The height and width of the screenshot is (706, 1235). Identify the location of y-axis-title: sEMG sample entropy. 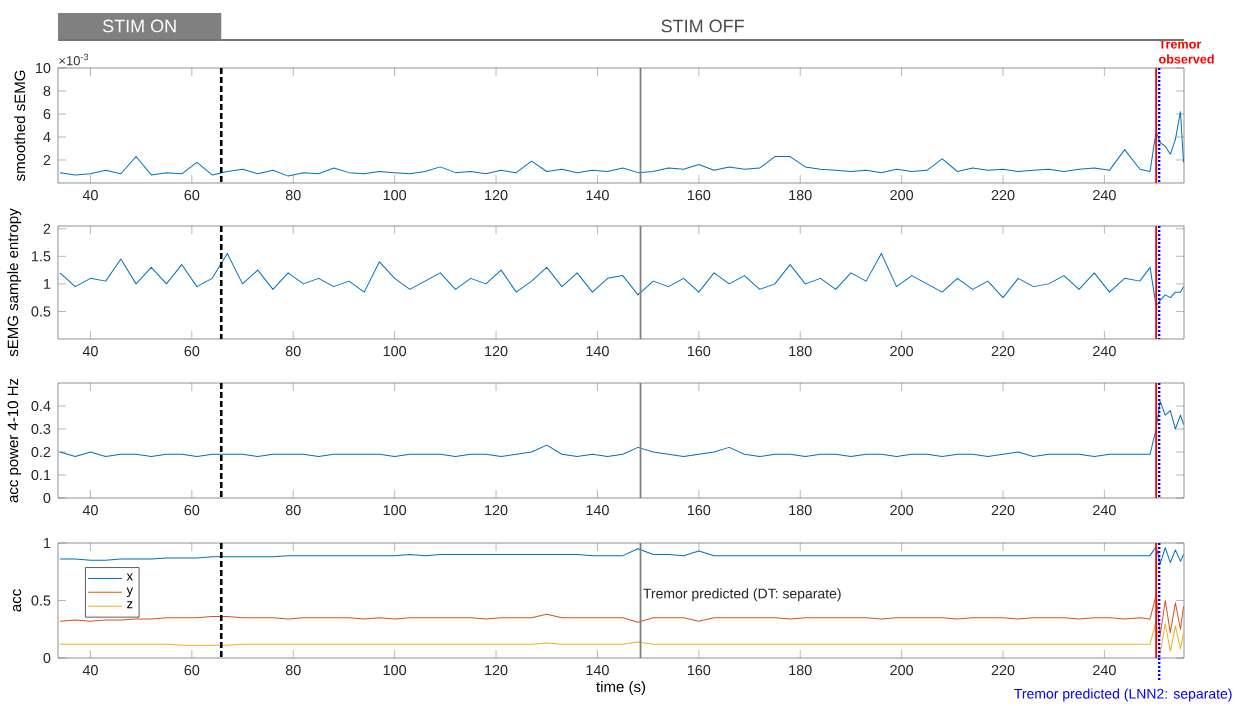
(14, 282).